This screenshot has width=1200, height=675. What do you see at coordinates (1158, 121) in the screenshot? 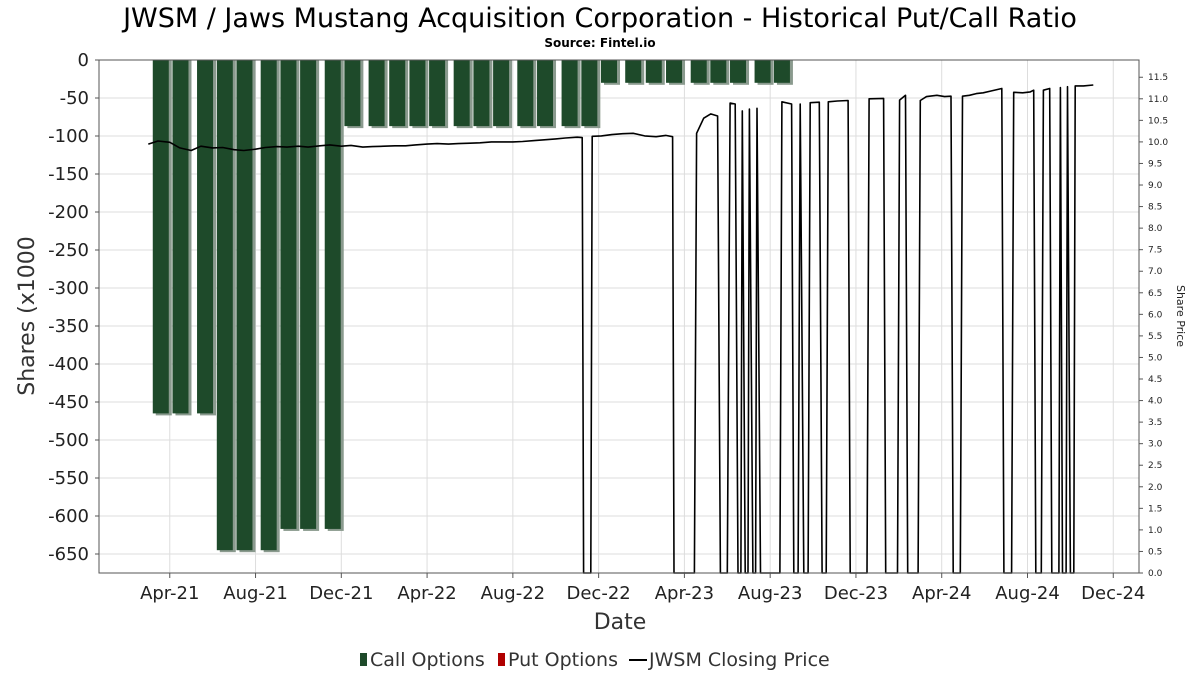
I see `y2-tick-label: 10.5` at bounding box center [1158, 121].